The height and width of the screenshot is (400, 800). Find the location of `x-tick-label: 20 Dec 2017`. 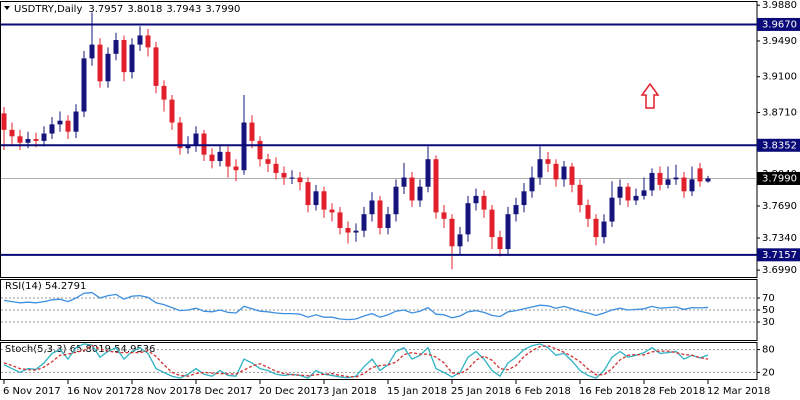

x-tick-label: 20 Dec 2017 is located at coordinates (291, 391).